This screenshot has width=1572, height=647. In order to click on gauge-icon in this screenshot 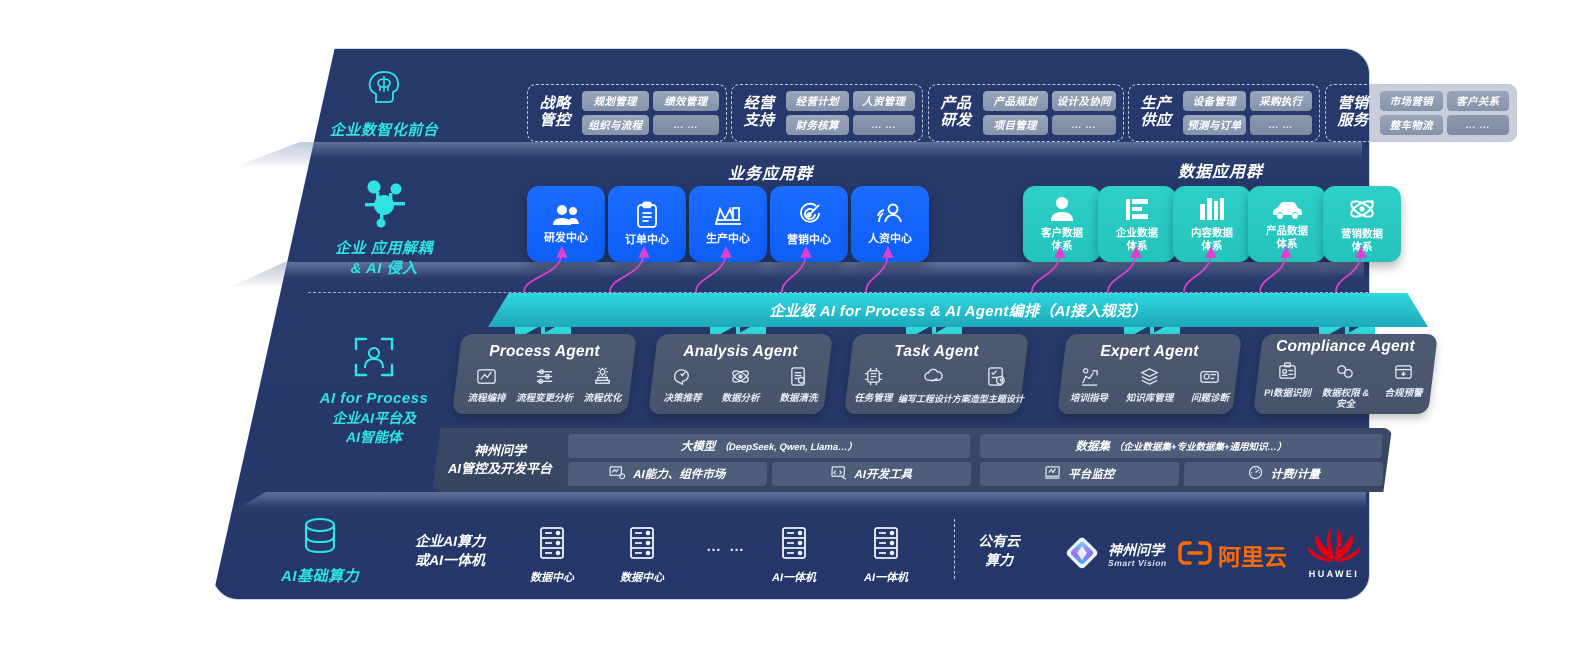, I will do `click(1255, 474)`.